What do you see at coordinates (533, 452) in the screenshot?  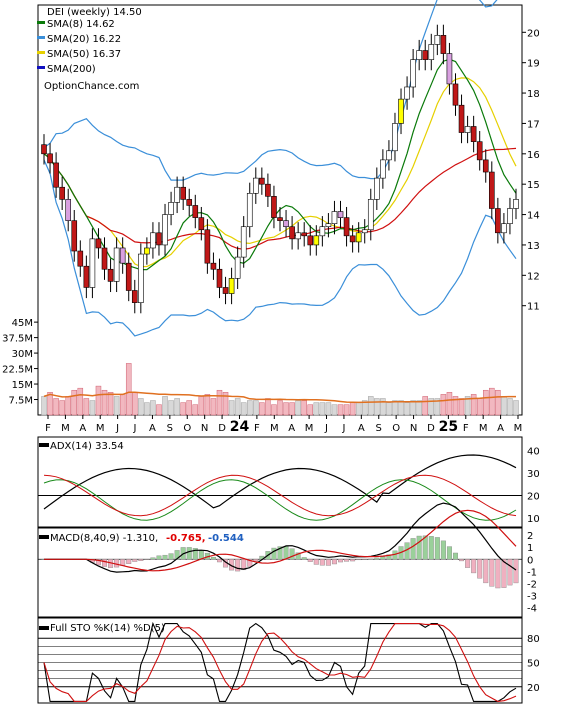 I see `adx-tick-label: 40` at bounding box center [533, 452].